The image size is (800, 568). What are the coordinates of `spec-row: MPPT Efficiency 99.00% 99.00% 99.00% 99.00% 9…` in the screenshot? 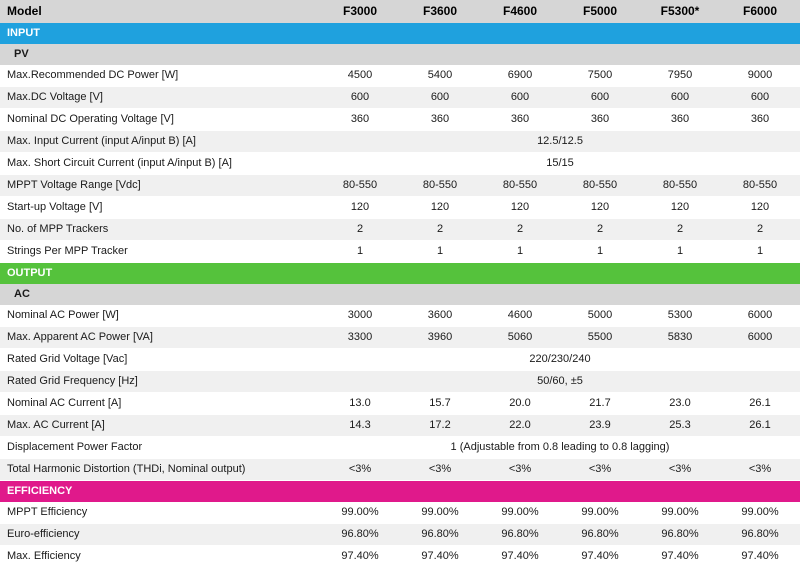 It's located at (400, 513).